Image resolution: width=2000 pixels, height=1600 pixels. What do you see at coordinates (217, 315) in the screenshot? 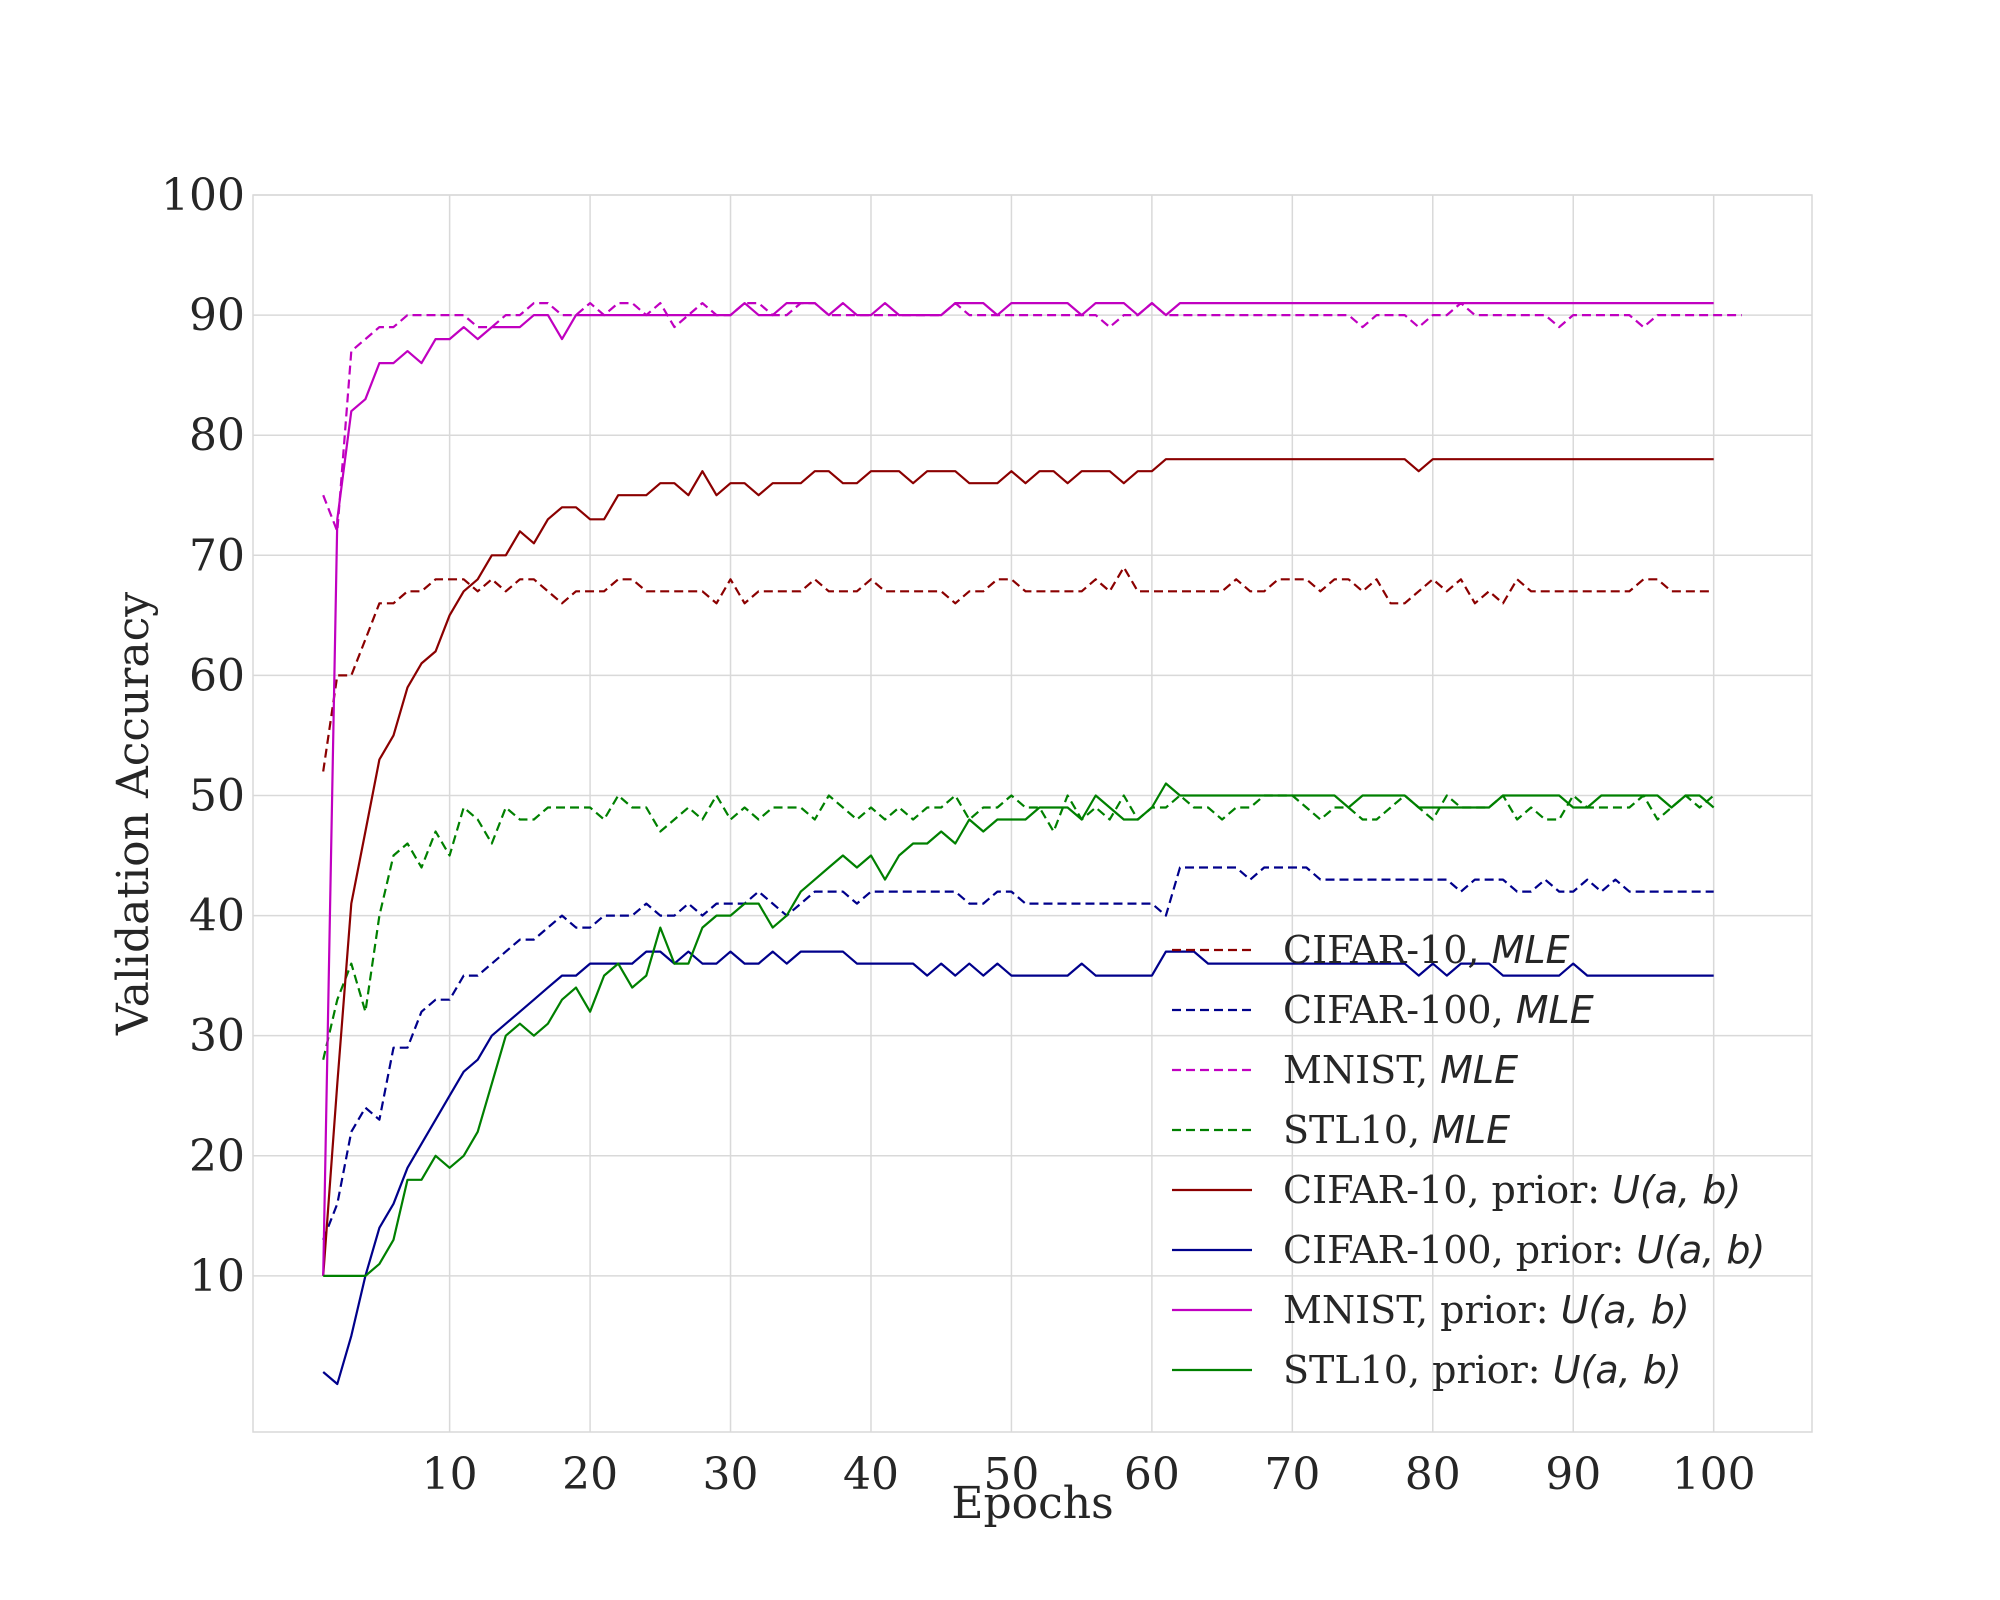
I see `y-tick-label: 90` at bounding box center [217, 315].